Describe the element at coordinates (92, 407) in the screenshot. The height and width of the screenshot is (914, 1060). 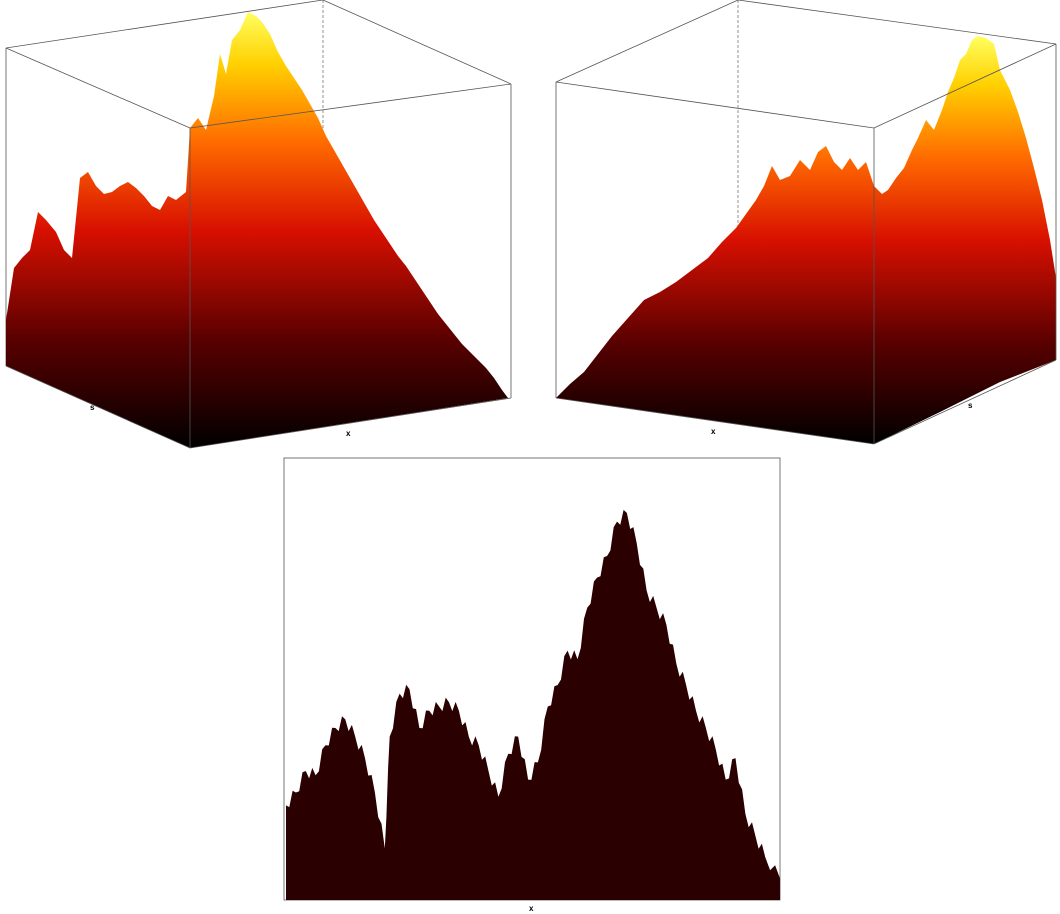
I see `axis-label-s-left: s` at that location.